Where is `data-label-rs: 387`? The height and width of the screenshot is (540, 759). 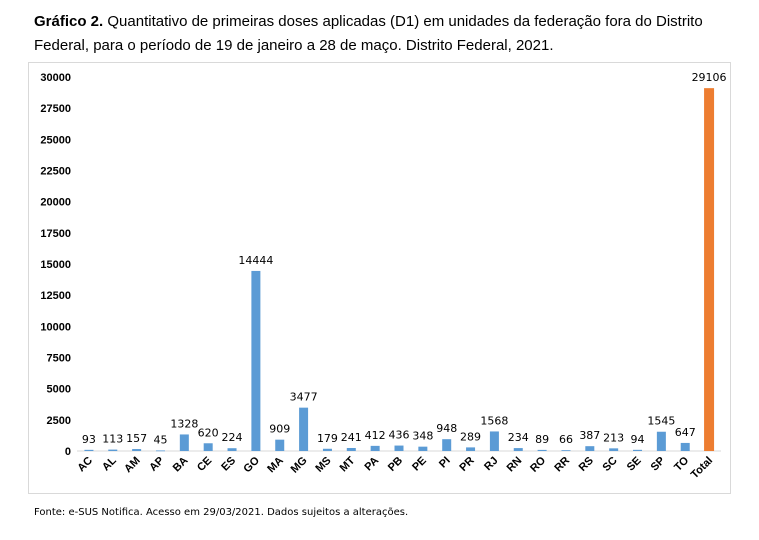 data-label-rs: 387 is located at coordinates (589, 435).